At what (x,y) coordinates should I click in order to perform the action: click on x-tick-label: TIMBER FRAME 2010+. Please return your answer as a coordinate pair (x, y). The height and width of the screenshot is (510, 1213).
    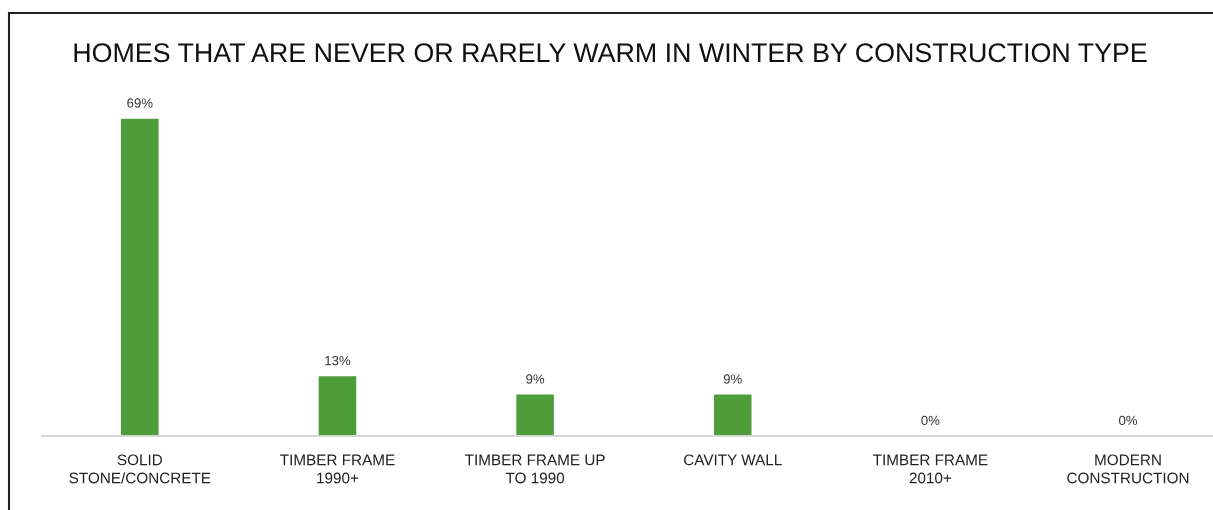
    Looking at the image, I should click on (930, 469).